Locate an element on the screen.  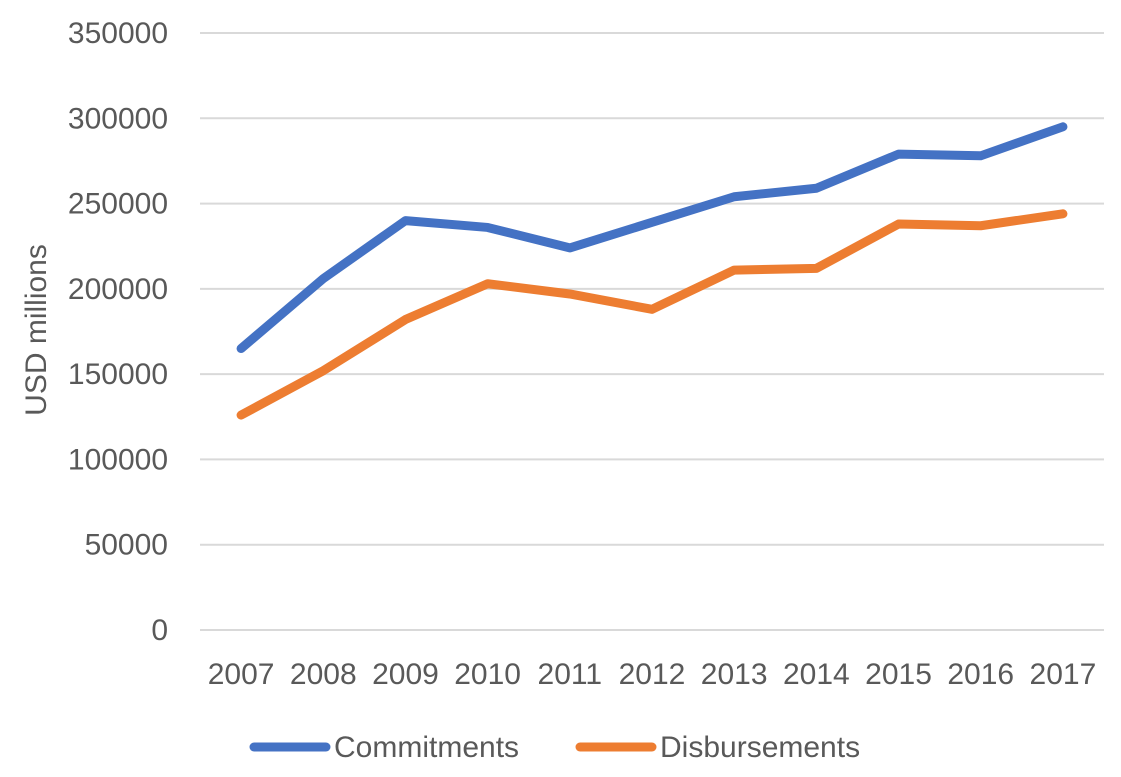
y-tick-label: 250000 is located at coordinates (118, 204).